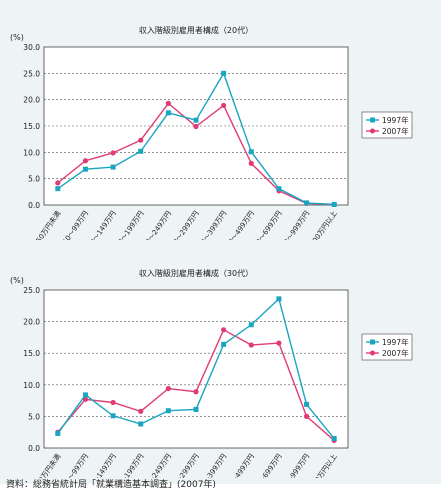  I want to click on chart-title: 収入階級別雇用者構成（20代）, so click(196, 30).